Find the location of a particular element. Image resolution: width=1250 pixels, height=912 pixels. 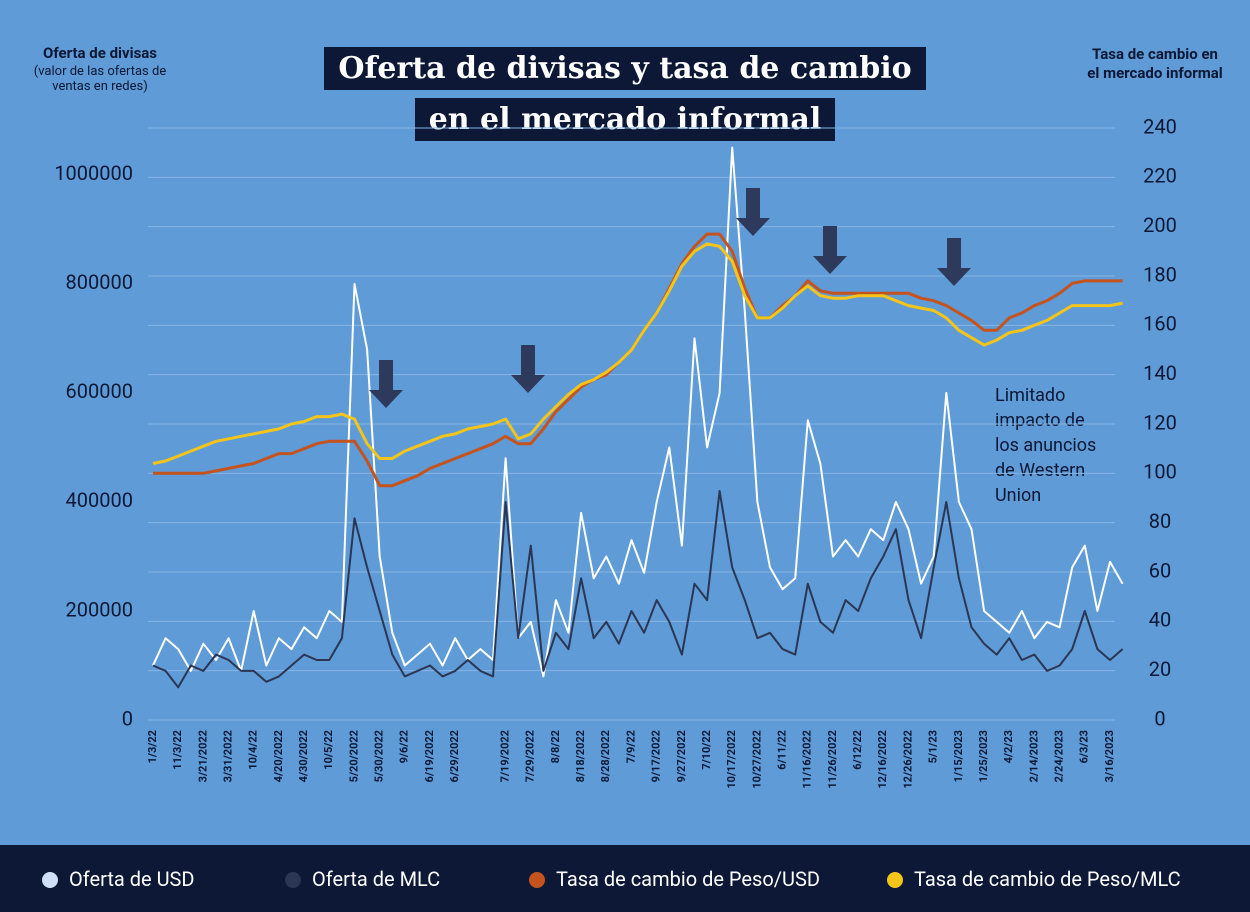

x-tick-label: 10/17/2022 is located at coordinates (731, 759).